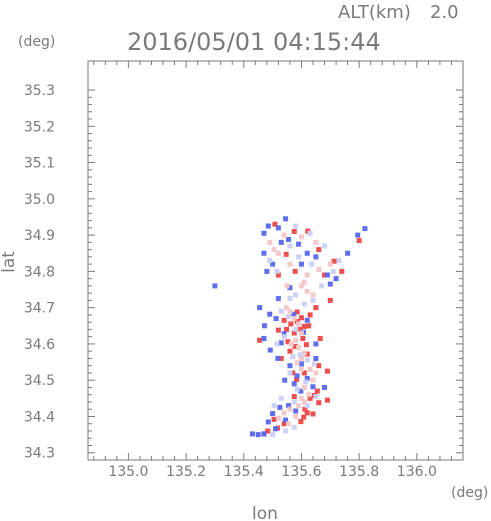 Image resolution: width=491 pixels, height=521 pixels. What do you see at coordinates (417, 472) in the screenshot?
I see `x-tick-label: 136.0` at bounding box center [417, 472].